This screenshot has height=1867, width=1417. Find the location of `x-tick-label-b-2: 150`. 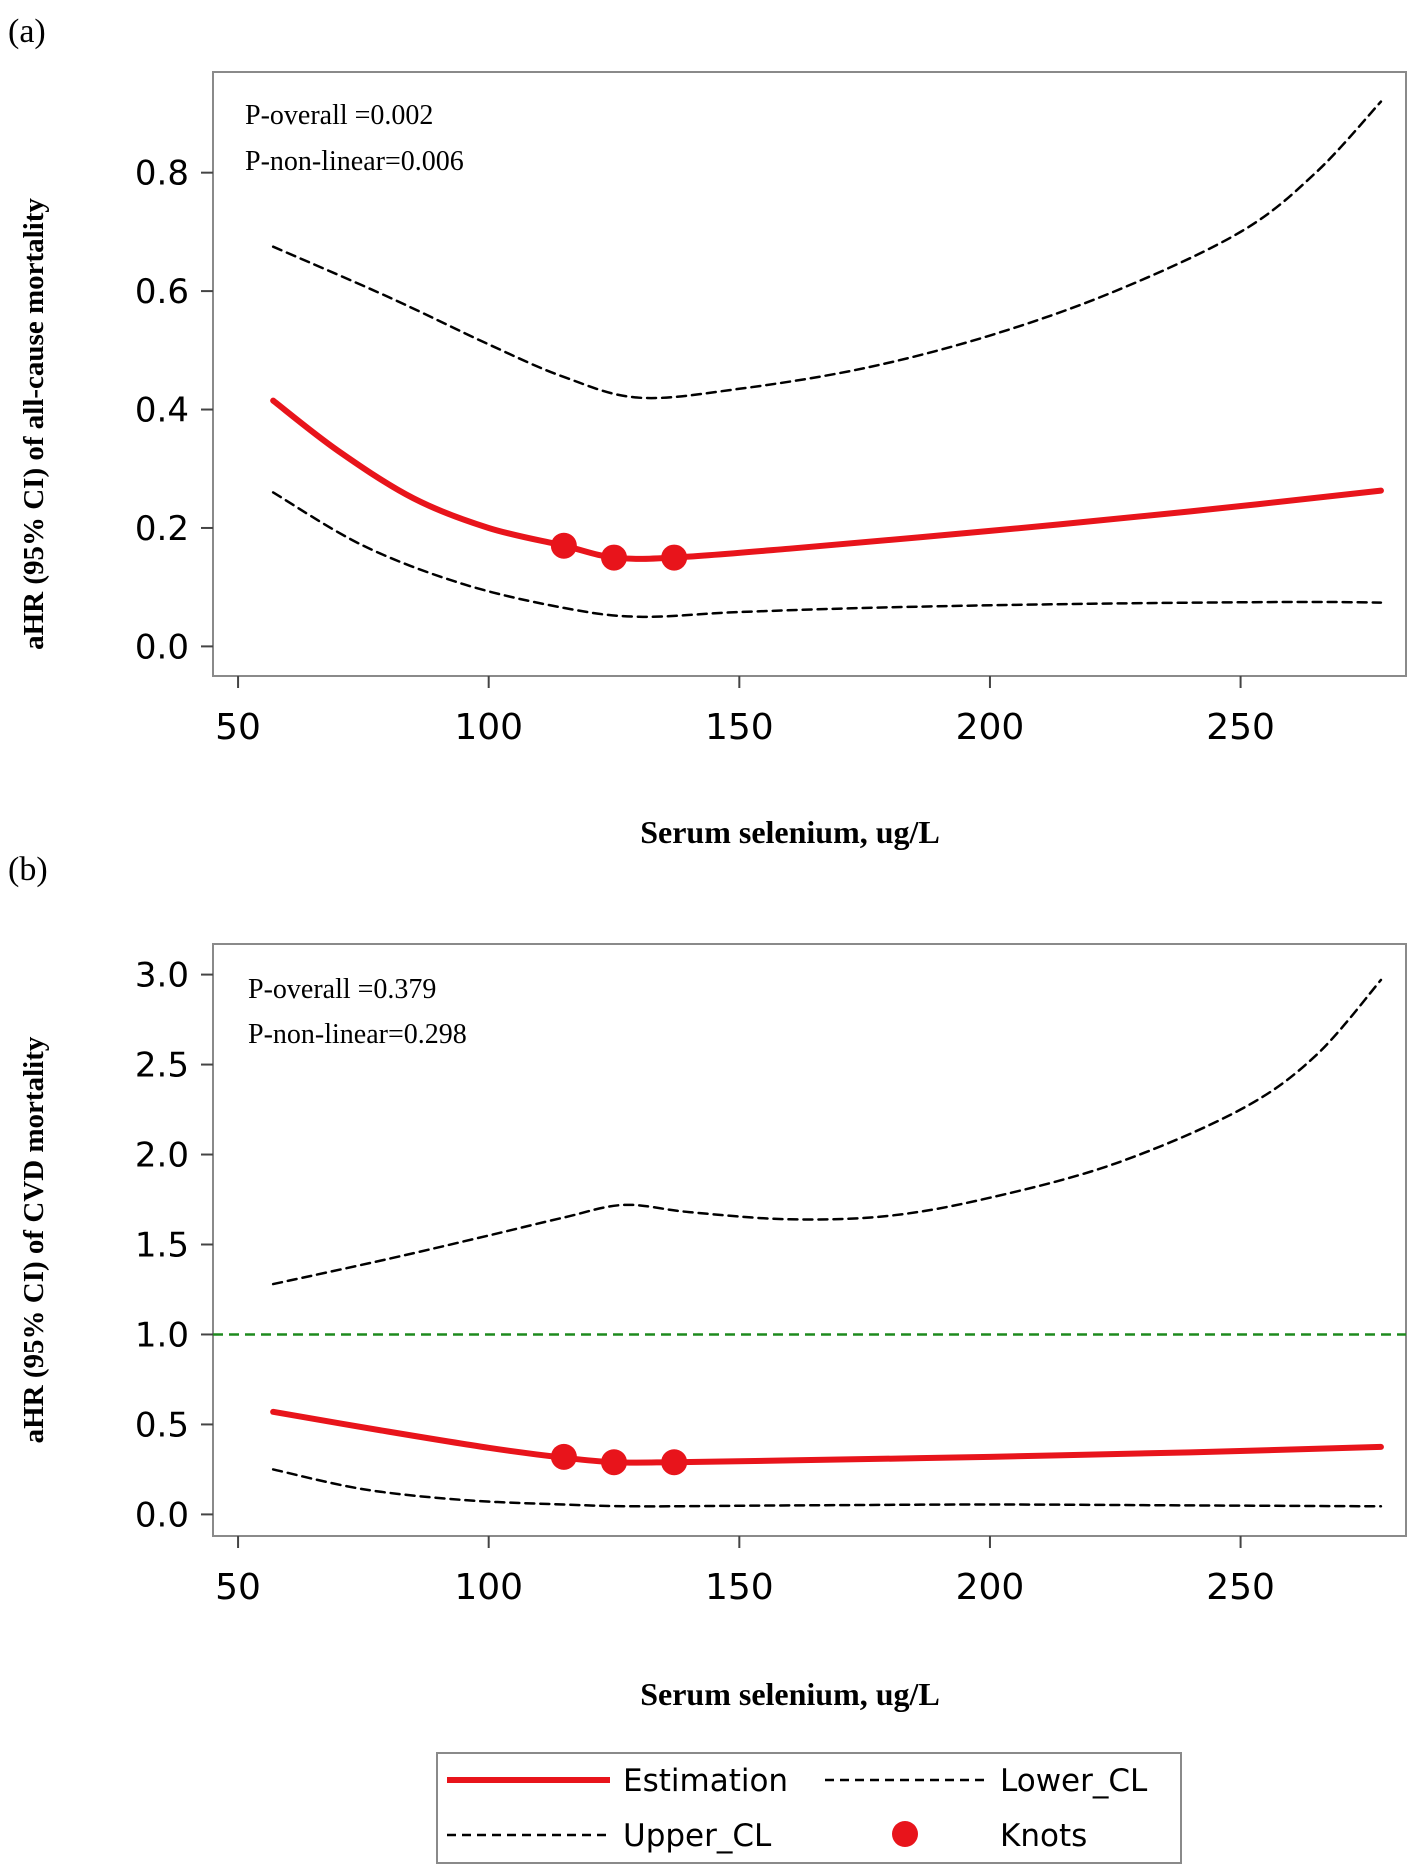

x-tick-label-b-2: 150 is located at coordinates (739, 1587).